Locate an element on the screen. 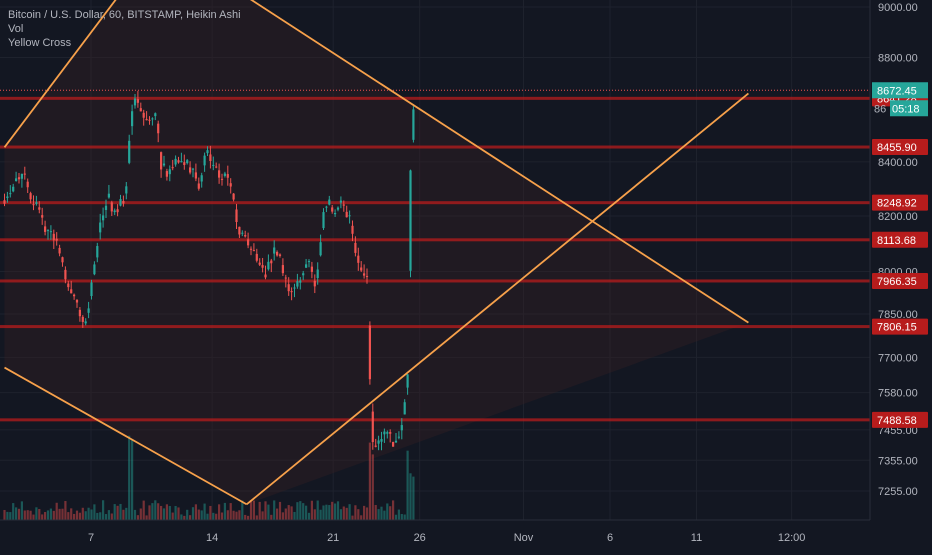 Image resolution: width=932 pixels, height=555 pixels. last-price-label: 8672.45 is located at coordinates (897, 91).